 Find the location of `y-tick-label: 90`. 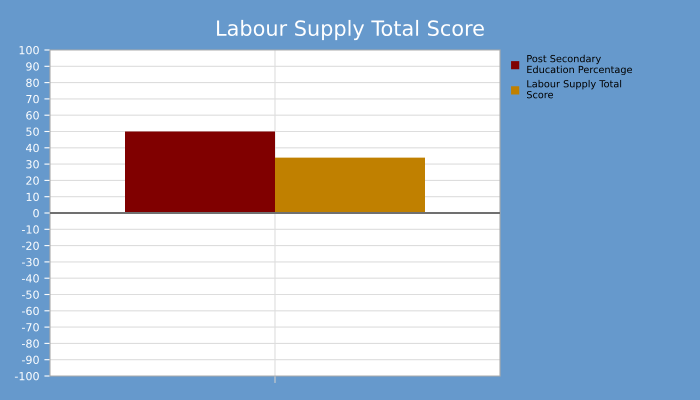

y-tick-label: 90 is located at coordinates (32, 66).